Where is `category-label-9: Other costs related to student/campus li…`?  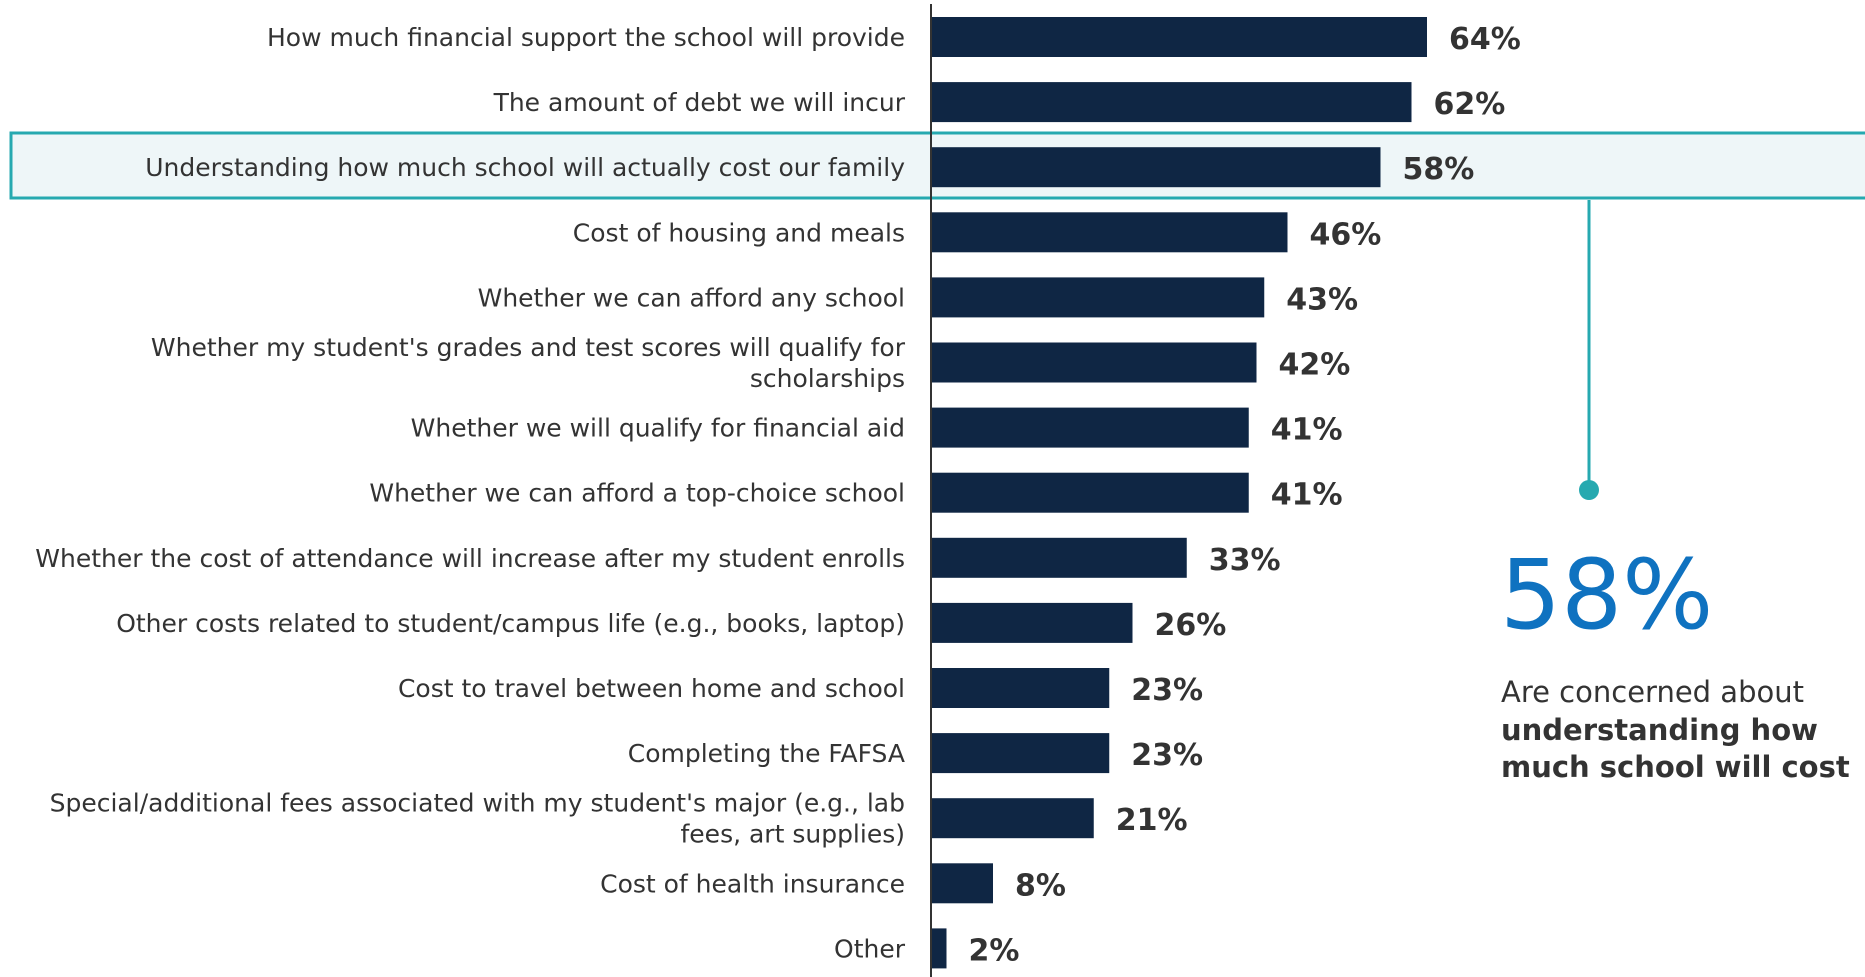
category-label-9: Other costs related to student/campus li… is located at coordinates (510, 623).